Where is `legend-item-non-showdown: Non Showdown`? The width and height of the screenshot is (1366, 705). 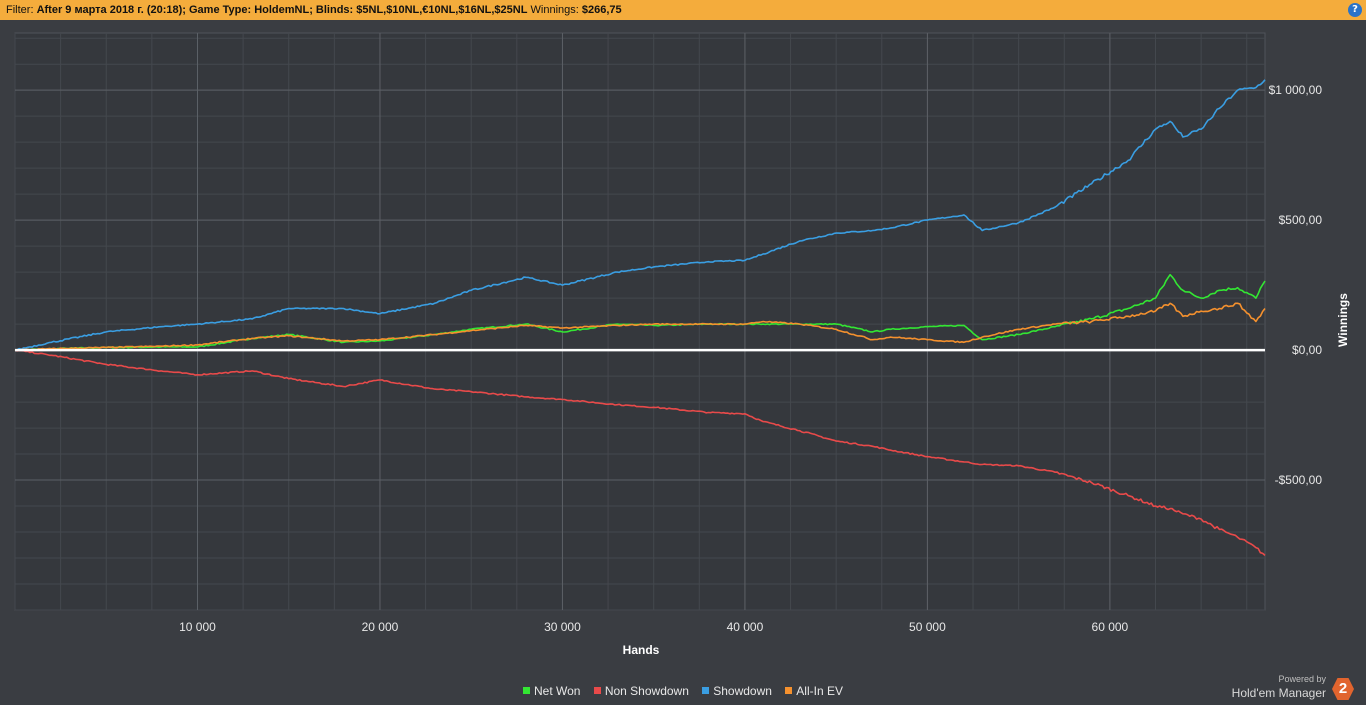 legend-item-non-showdown: Non Showdown is located at coordinates (641, 691).